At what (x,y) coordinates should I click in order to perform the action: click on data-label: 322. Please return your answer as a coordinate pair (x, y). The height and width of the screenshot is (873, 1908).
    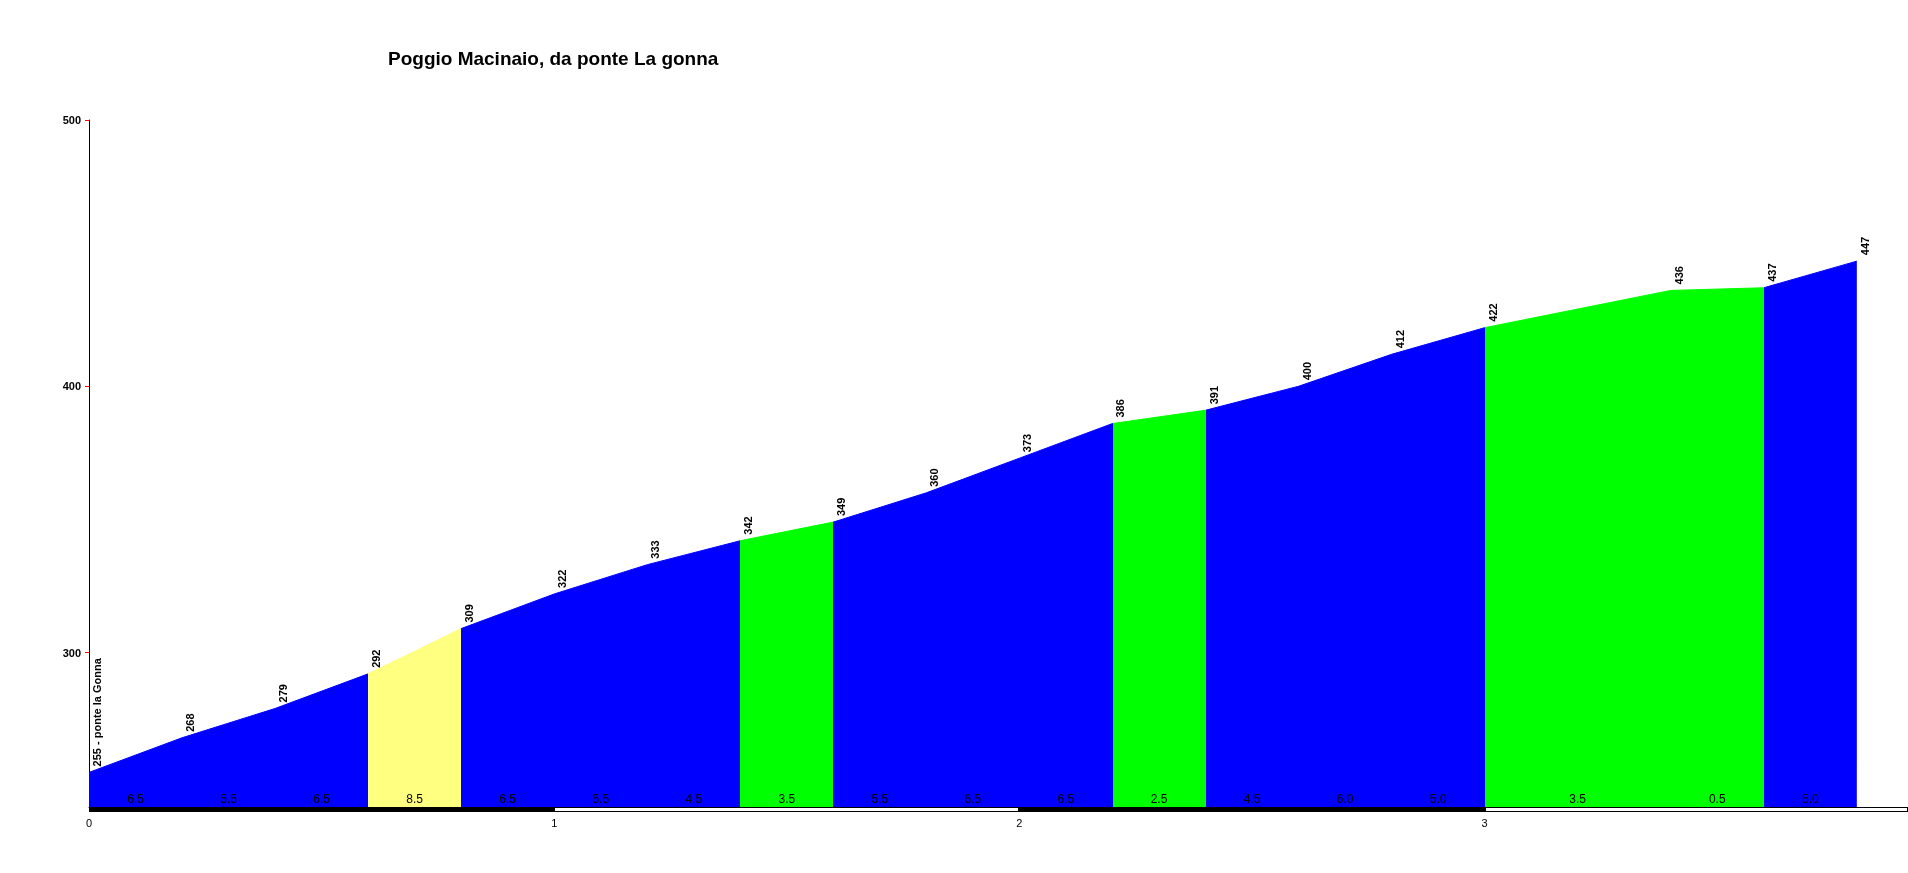
    Looking at the image, I should click on (562, 578).